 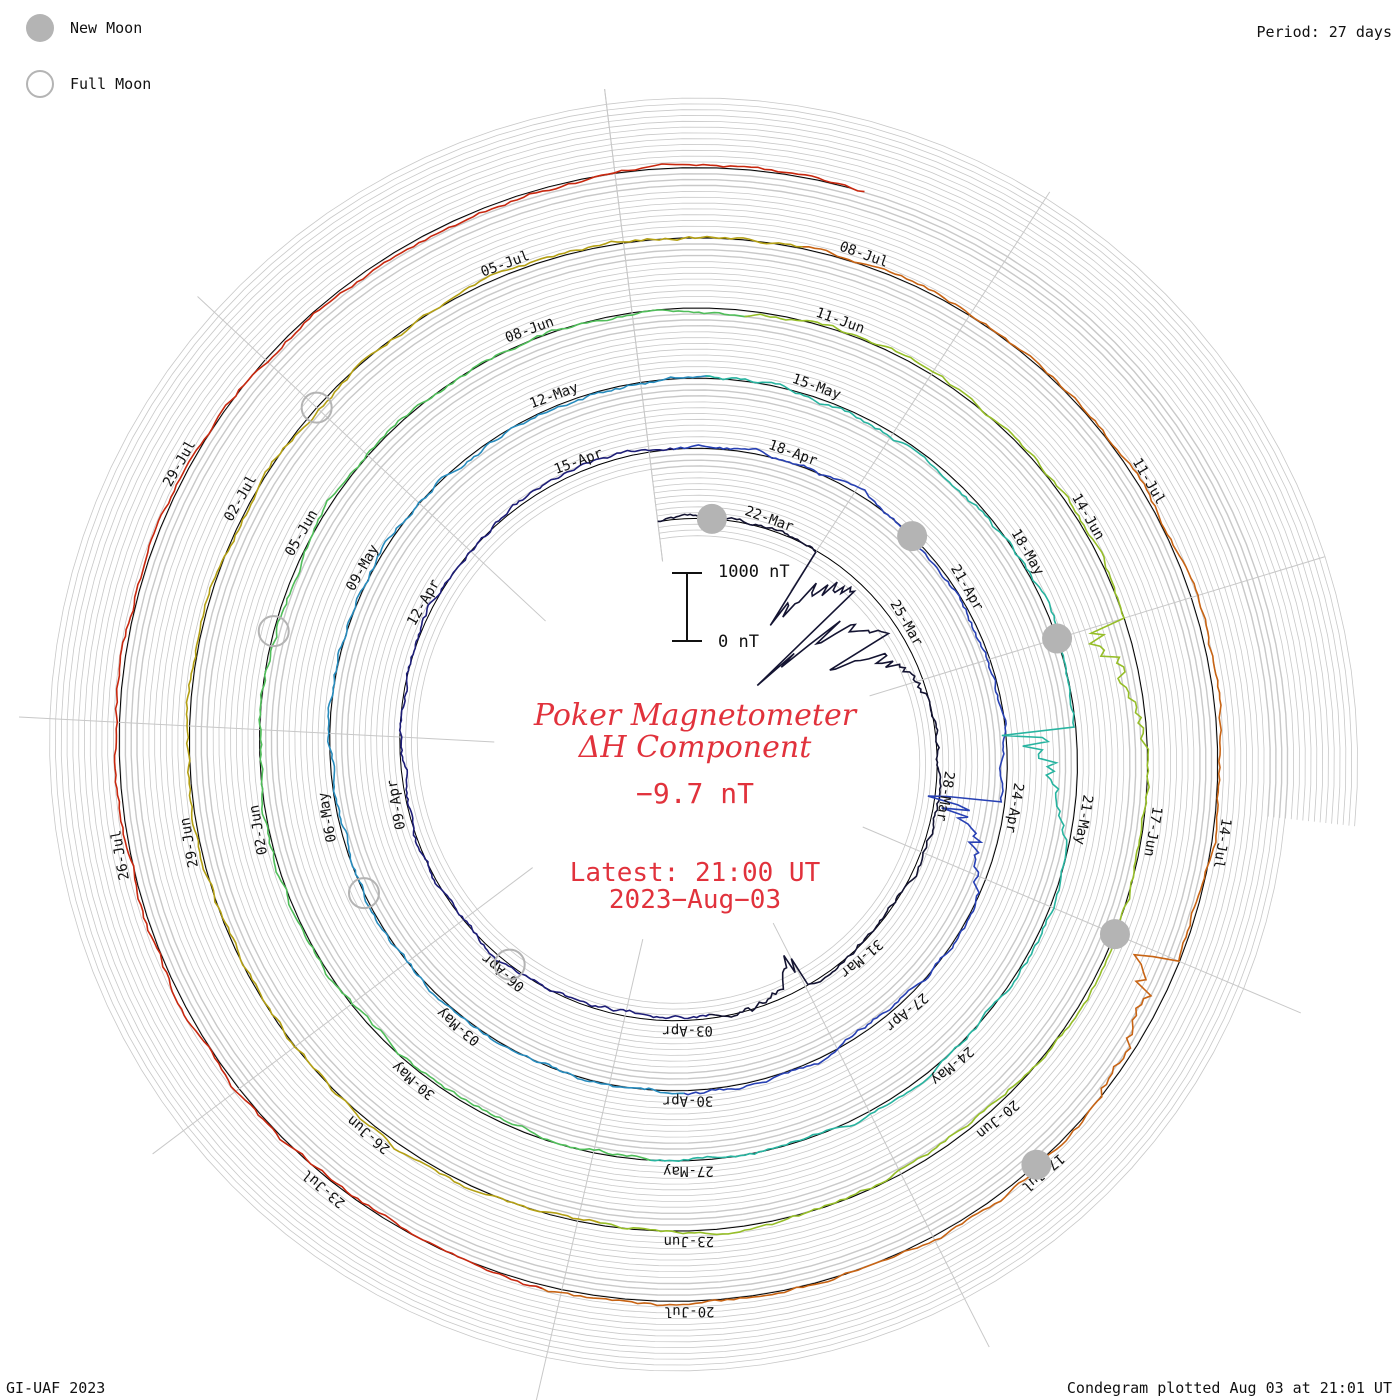 What do you see at coordinates (179, 464) in the screenshot?
I see `date-label: 29-Jul` at bounding box center [179, 464].